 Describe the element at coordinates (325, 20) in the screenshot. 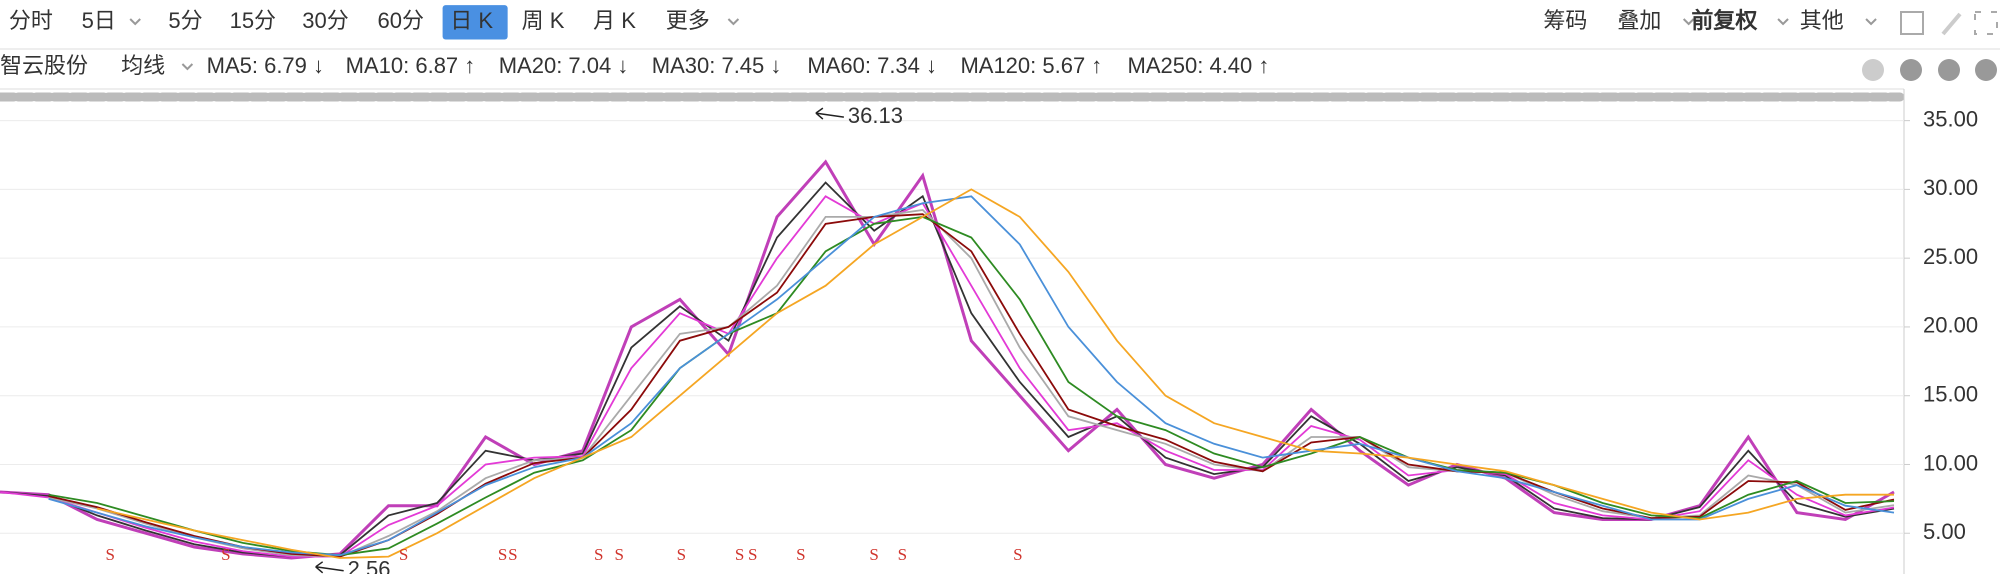

I see `tab: 30分` at that location.